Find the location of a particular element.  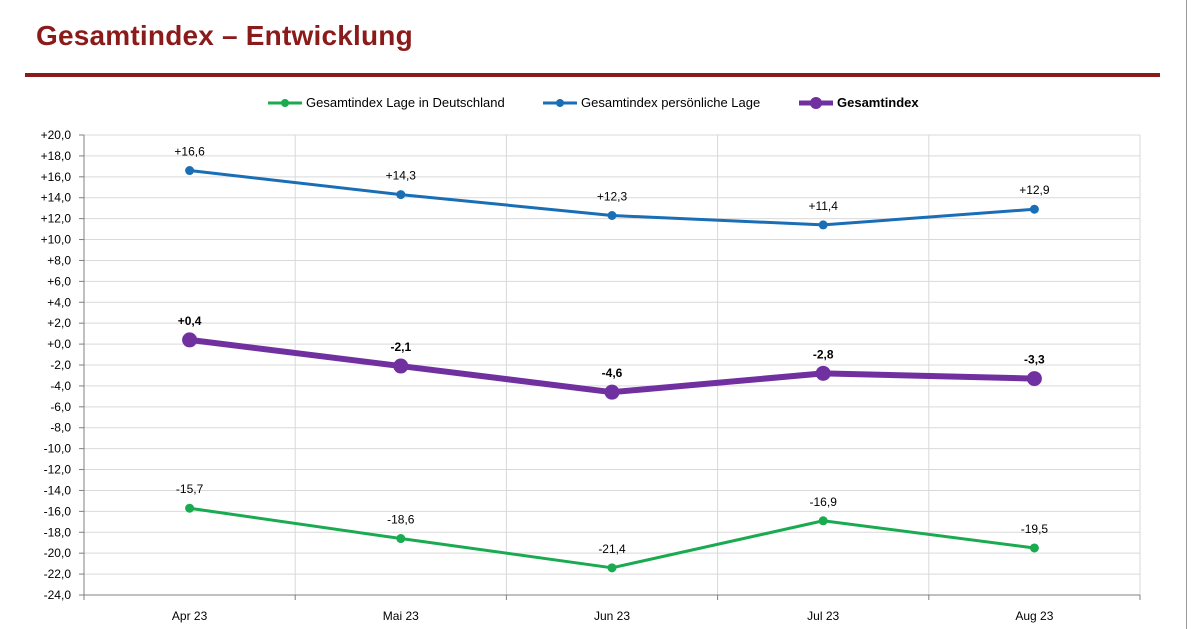

data-label: -4,6 is located at coordinates (612, 373).